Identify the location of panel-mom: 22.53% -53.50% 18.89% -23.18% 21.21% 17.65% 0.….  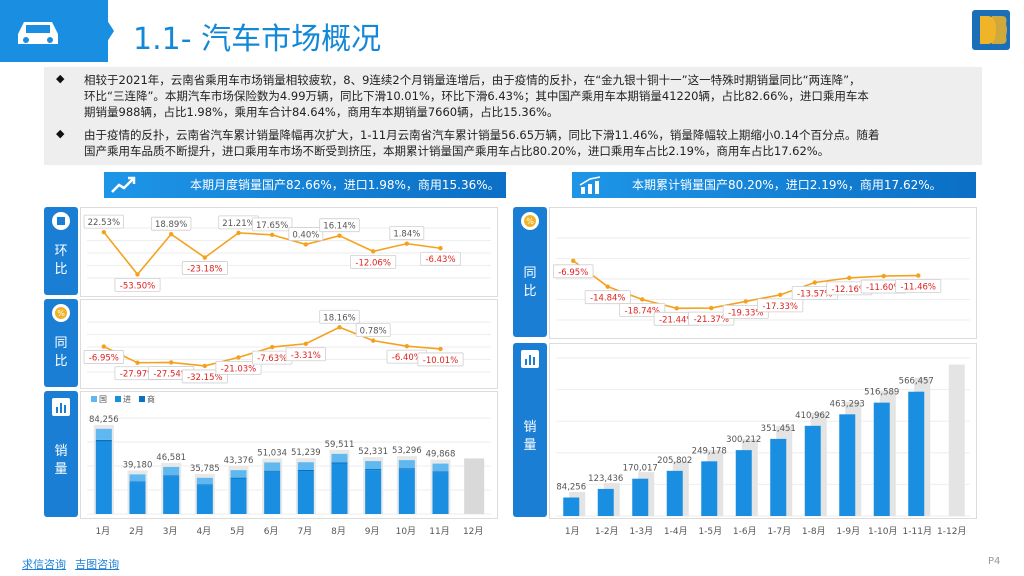
(289, 252).